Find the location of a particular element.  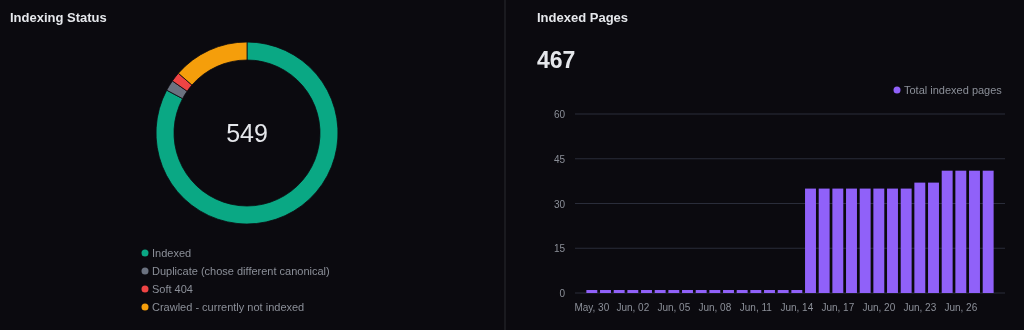

text: 549 is located at coordinates (247, 133).